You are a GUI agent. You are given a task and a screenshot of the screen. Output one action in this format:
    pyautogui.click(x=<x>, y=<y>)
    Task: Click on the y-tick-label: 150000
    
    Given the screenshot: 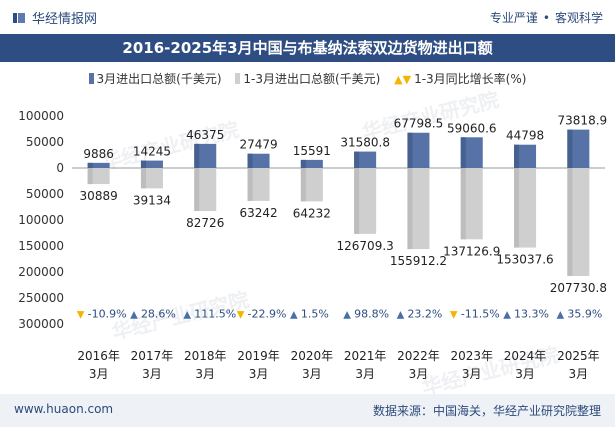 What is the action you would take?
    pyautogui.click(x=41, y=246)
    